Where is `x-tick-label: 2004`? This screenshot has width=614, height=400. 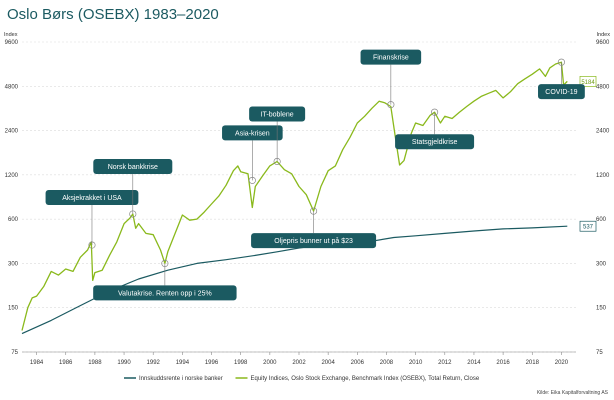
x-tick-label: 2004 is located at coordinates (328, 363).